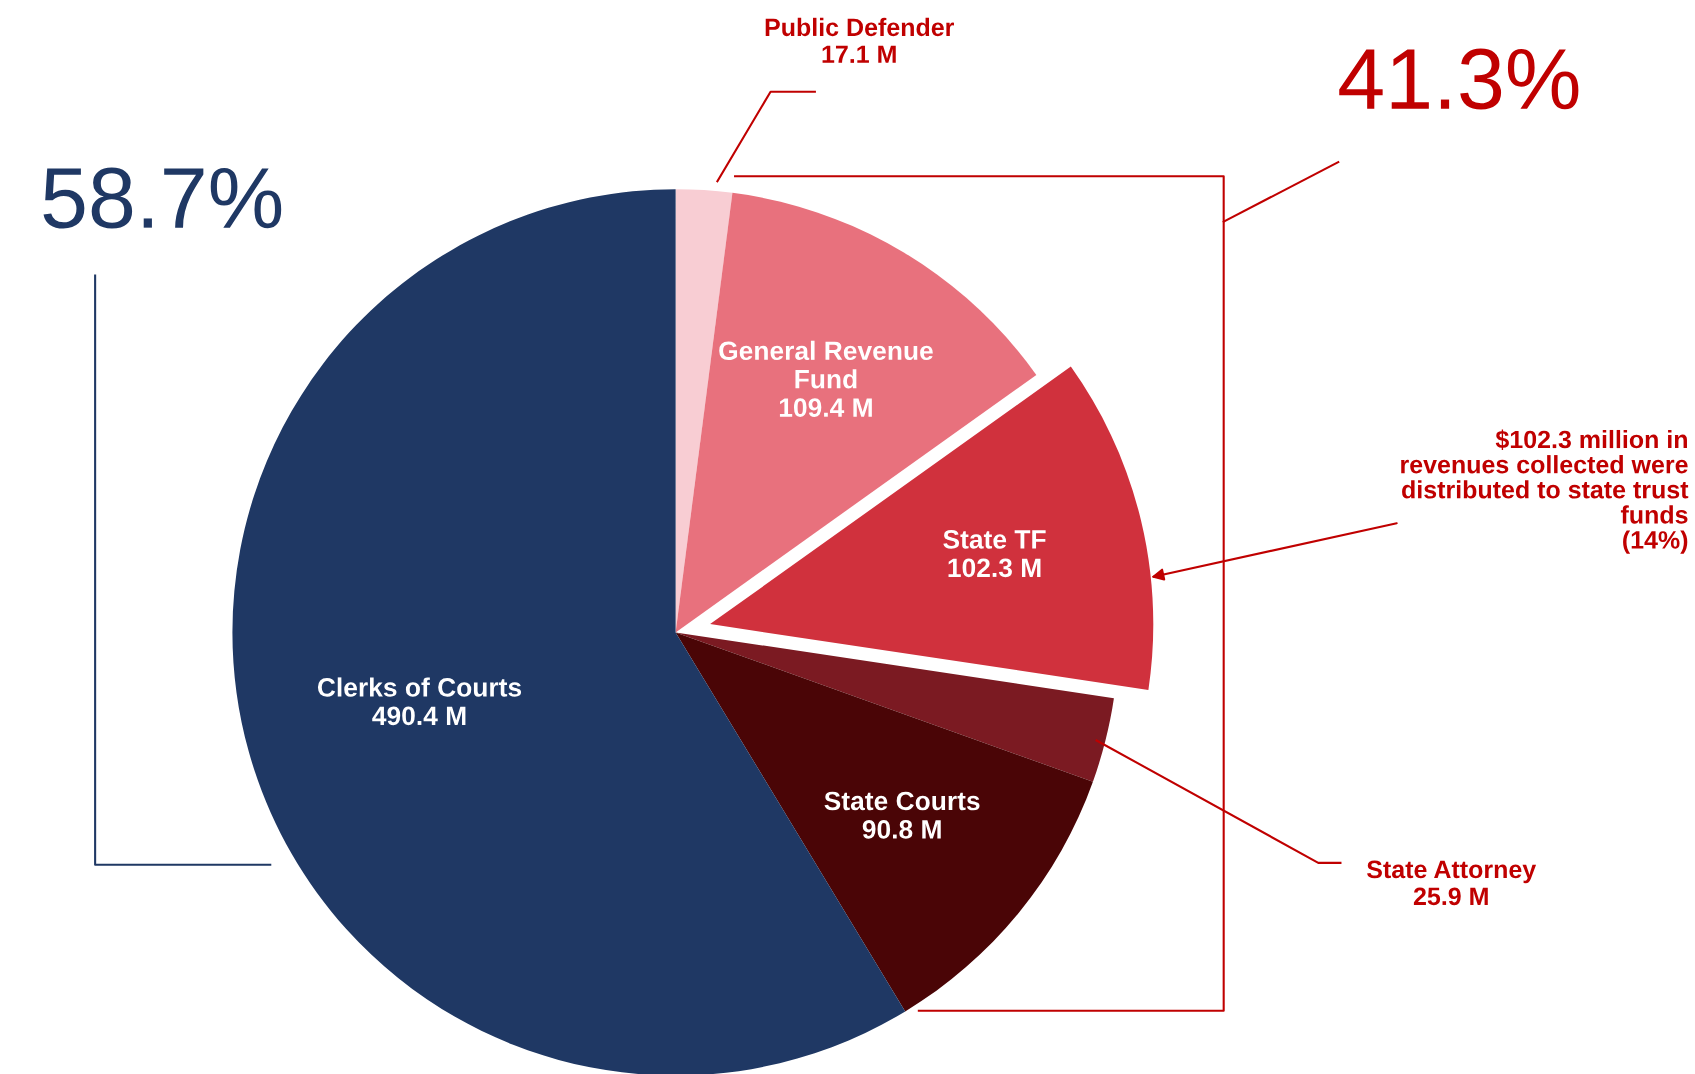  Describe the element at coordinates (859, 54) in the screenshot. I see `data-label: 17.1 M` at that location.